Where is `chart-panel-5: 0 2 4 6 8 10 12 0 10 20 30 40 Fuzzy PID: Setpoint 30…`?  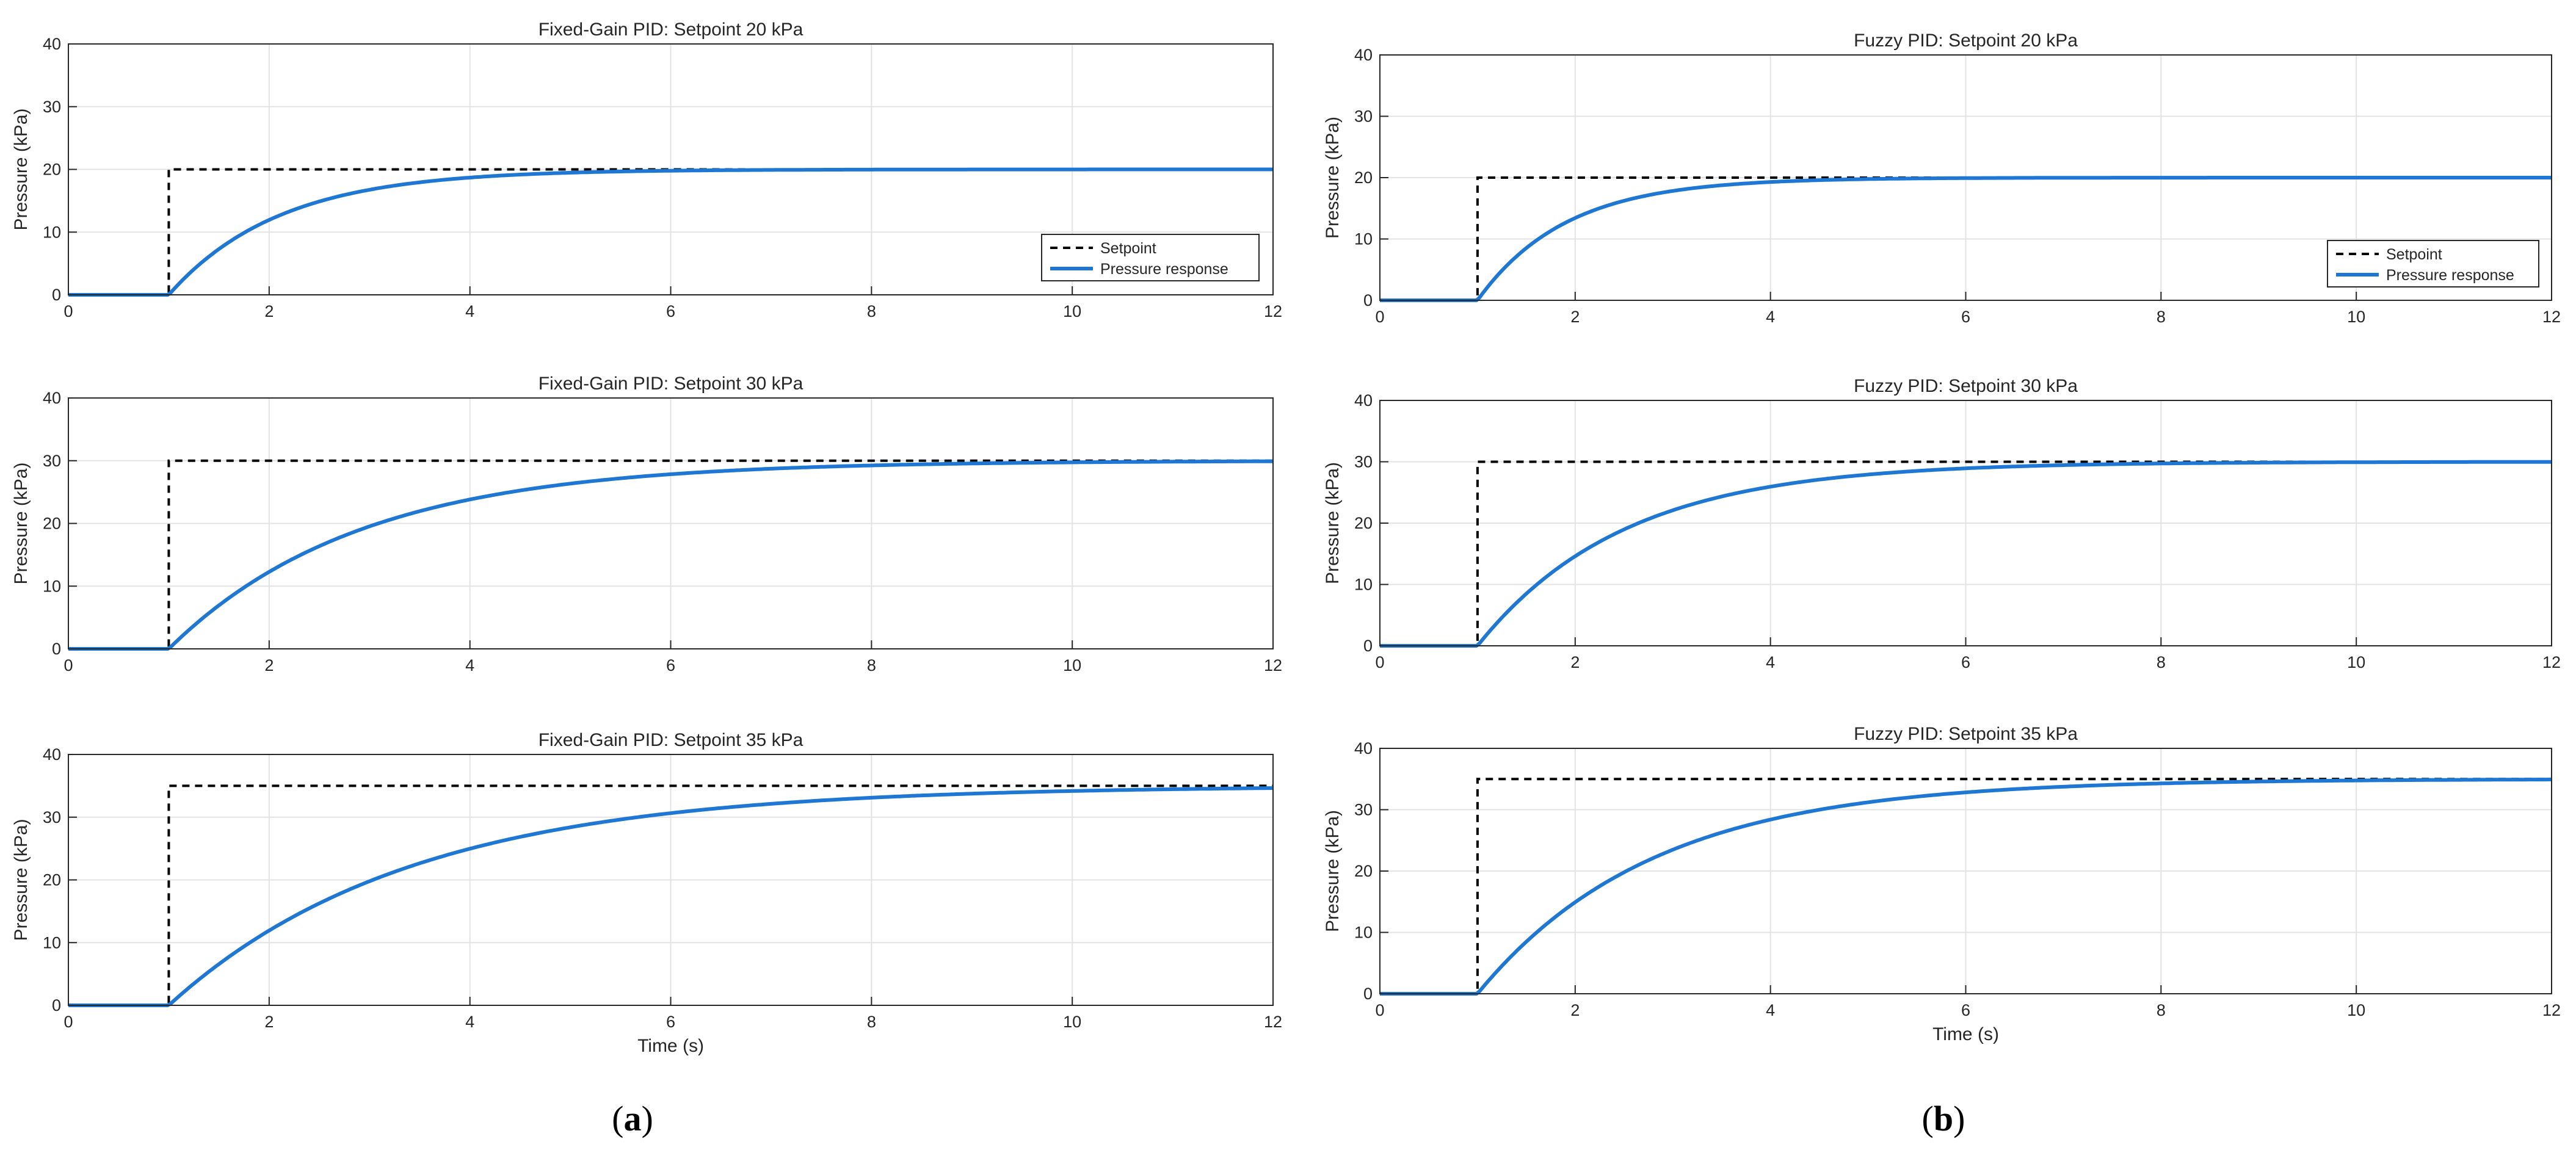 chart-panel-5: 0 2 4 6 8 10 12 0 10 20 30 40 Fuzzy PID: Setpoint 30… is located at coordinates (1941, 523).